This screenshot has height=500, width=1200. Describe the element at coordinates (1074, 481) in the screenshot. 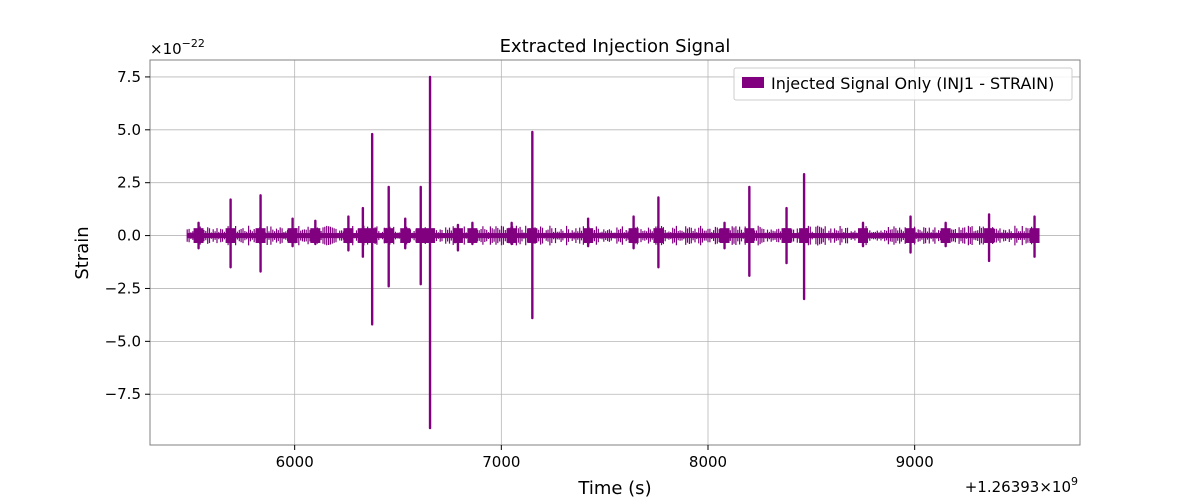

I see `x-offset-exponent: 9` at that location.